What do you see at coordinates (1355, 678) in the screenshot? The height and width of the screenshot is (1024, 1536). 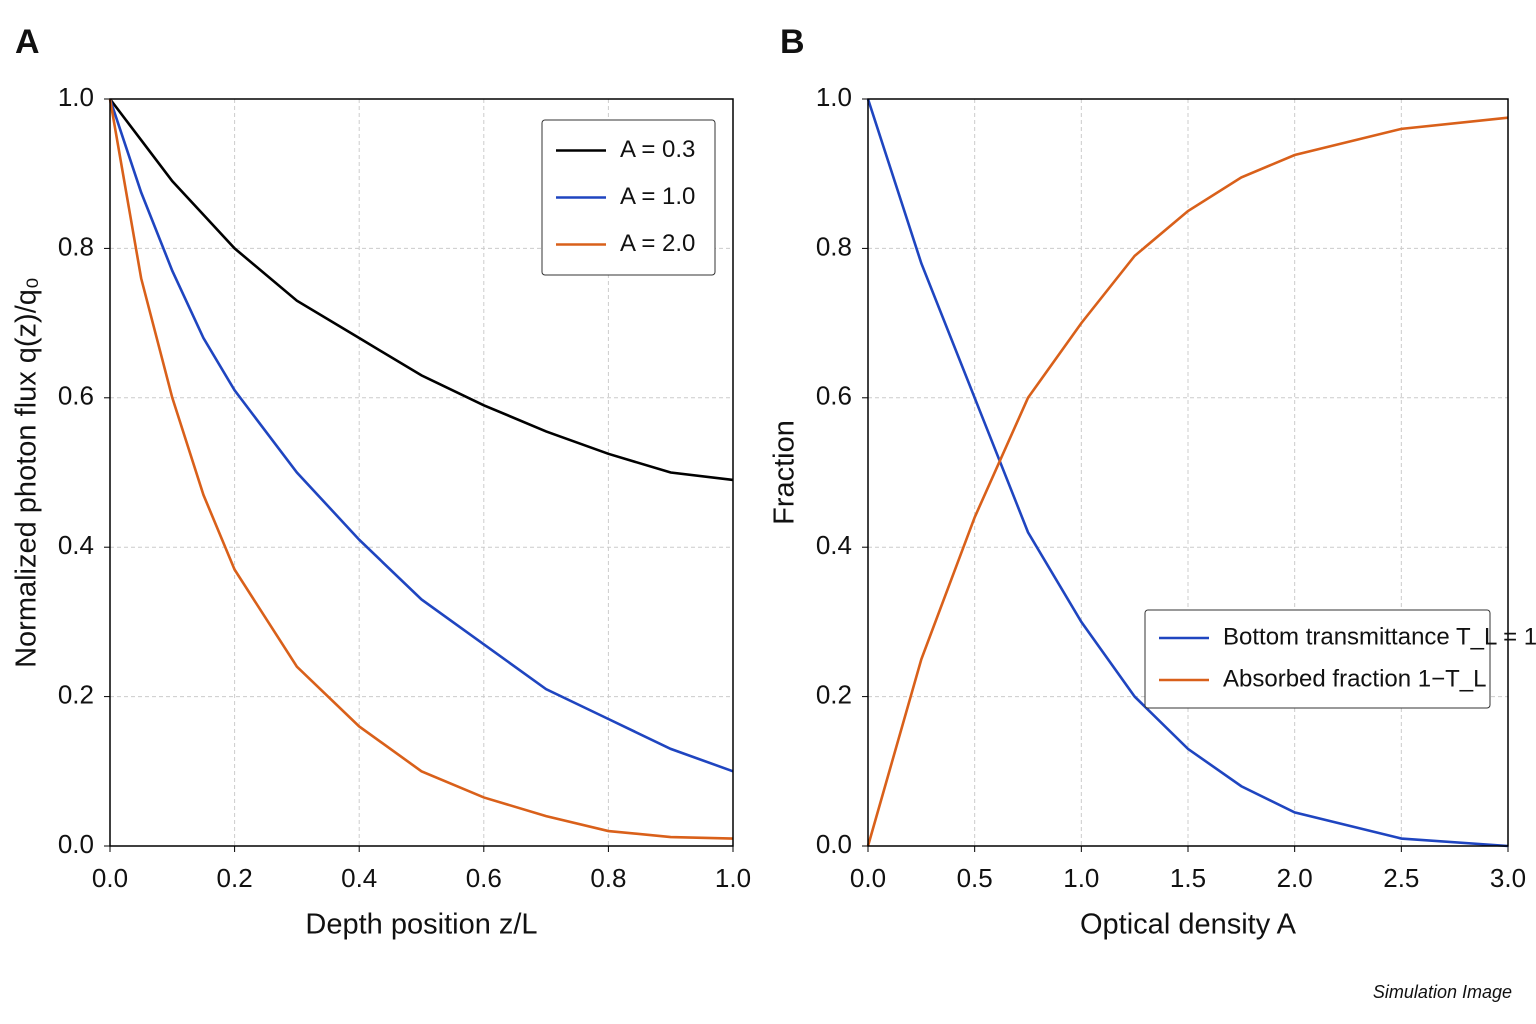 I see `legend-label: Absorbed fraction 1−T_L` at bounding box center [1355, 678].